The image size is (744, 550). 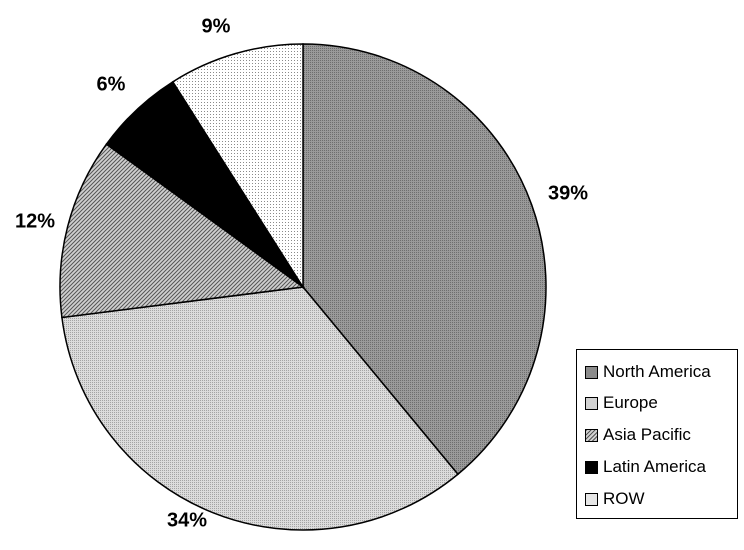 I want to click on legend-label: Latin America, so click(x=654, y=466).